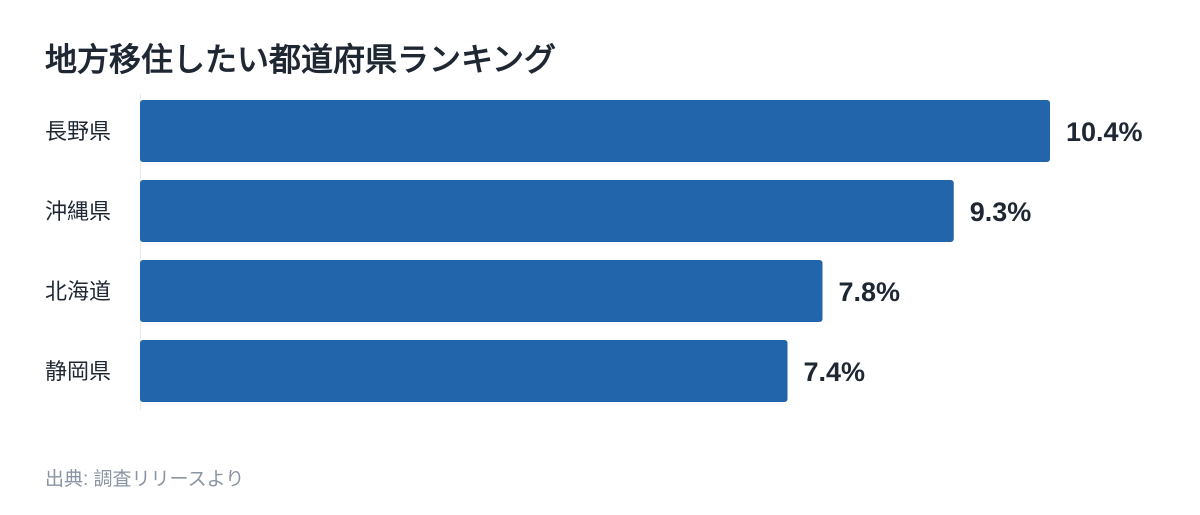 This screenshot has width=1200, height=515. What do you see at coordinates (1001, 212) in the screenshot?
I see `value-label: 9.3%` at bounding box center [1001, 212].